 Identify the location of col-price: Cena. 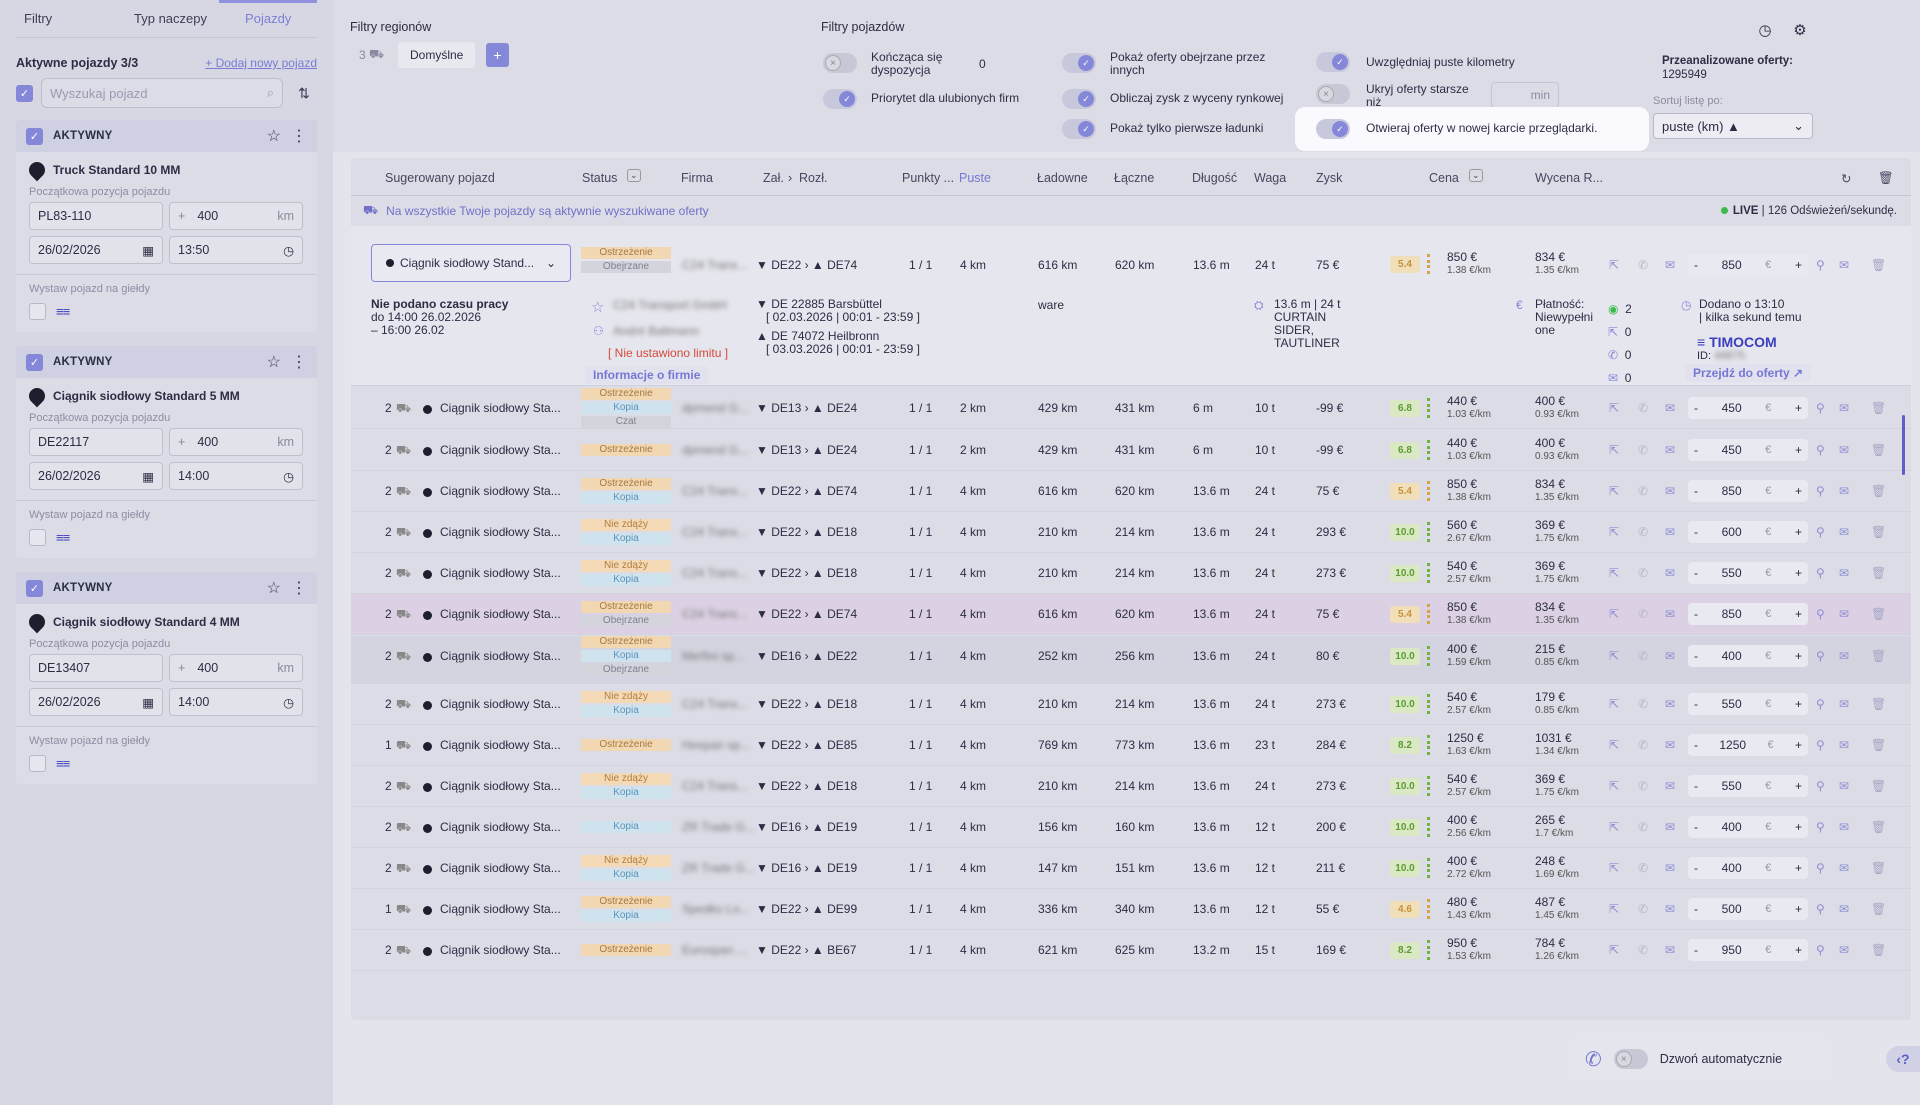
(1444, 178).